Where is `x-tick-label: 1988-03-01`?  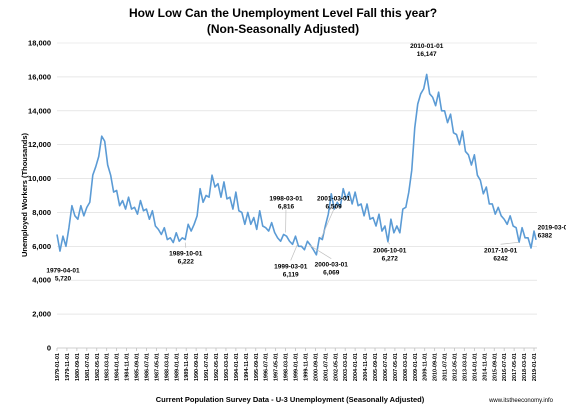
x-tick-label: 1988-03-01 is located at coordinates (167, 367).